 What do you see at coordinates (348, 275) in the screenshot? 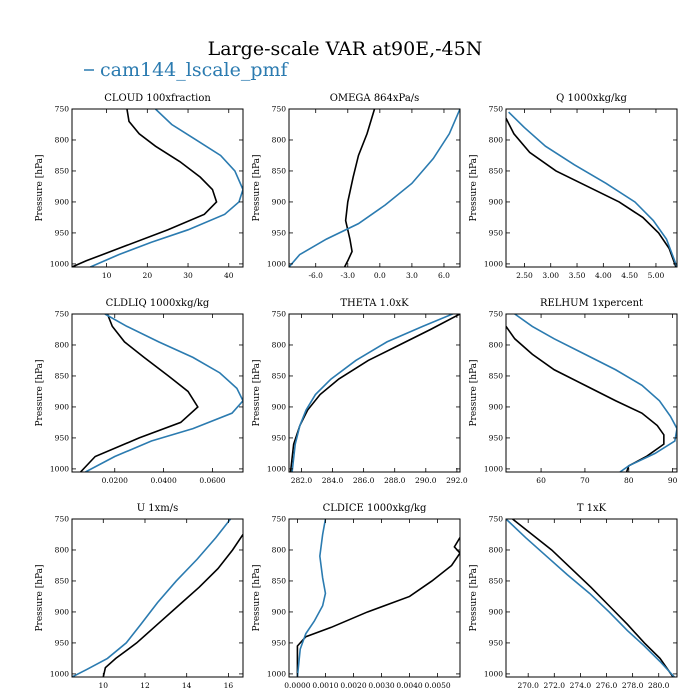
I see `x-tick-label: -3.0` at bounding box center [348, 275].